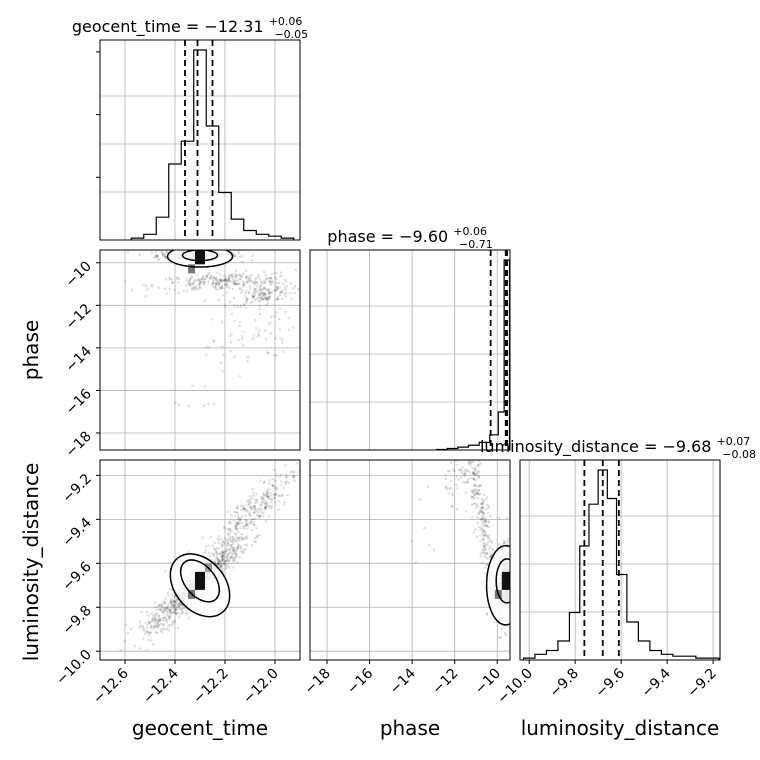 The width and height of the screenshot is (760, 760). What do you see at coordinates (610, 682) in the screenshot?
I see `x-tick-label: −9.6` at bounding box center [610, 682].